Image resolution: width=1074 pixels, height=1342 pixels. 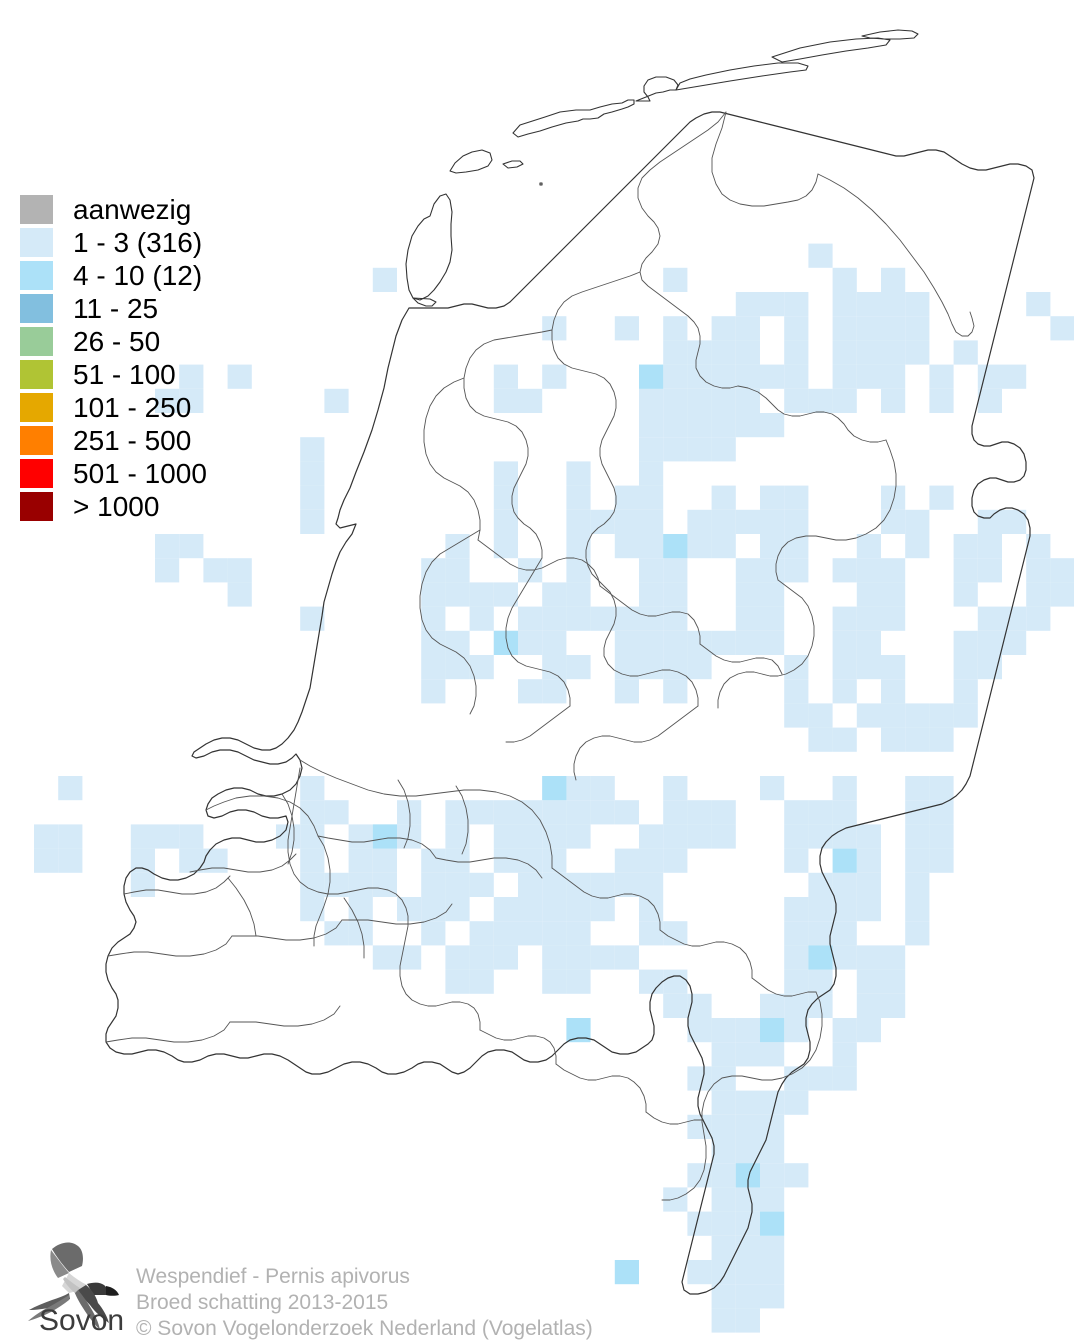 What do you see at coordinates (36, 209) in the screenshot?
I see `legend-swatch-aanwezig` at bounding box center [36, 209].